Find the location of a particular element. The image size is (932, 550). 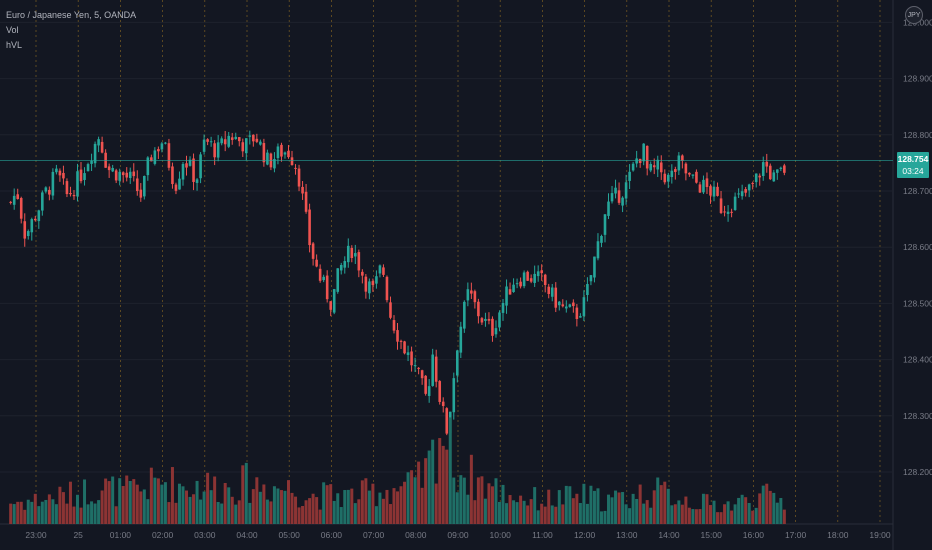

hvl-indicator-label: hVL is located at coordinates (14, 45).